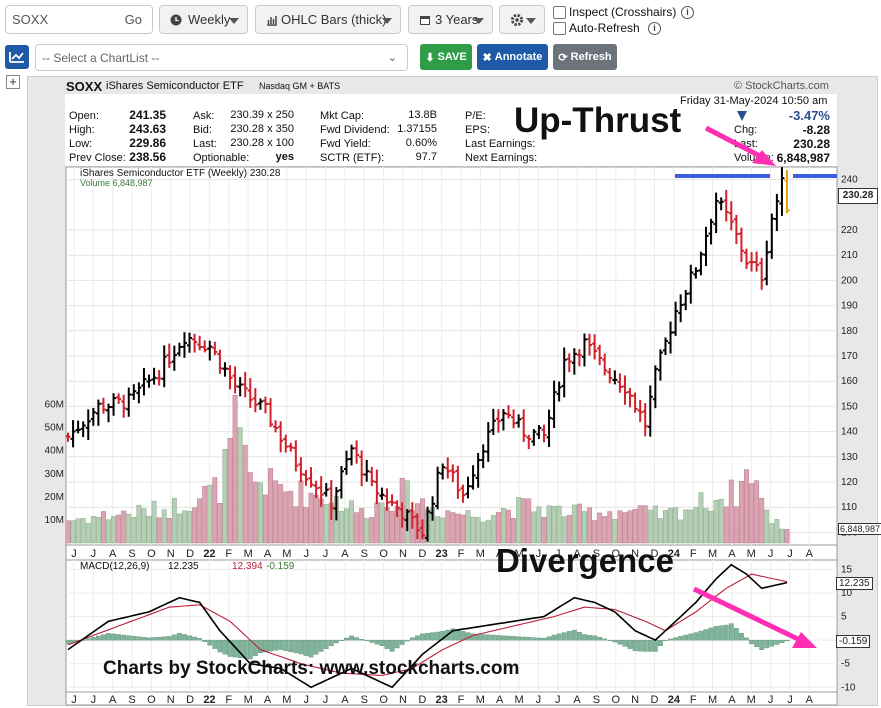 The image size is (881, 708). Describe the element at coordinates (859, 529) in the screenshot. I see `last-volume-tag: 6,848,987` at that location.